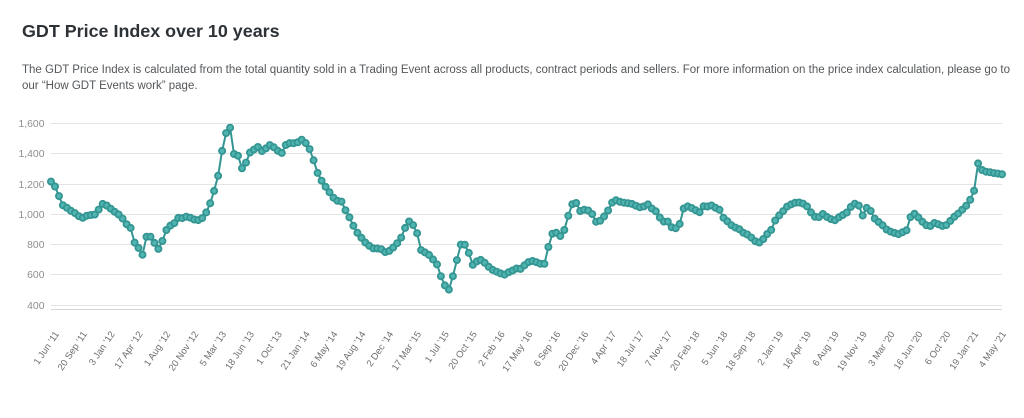 This screenshot has height=418, width=1024. I want to click on svg-text: 1 Oct ’13, so click(269, 349).